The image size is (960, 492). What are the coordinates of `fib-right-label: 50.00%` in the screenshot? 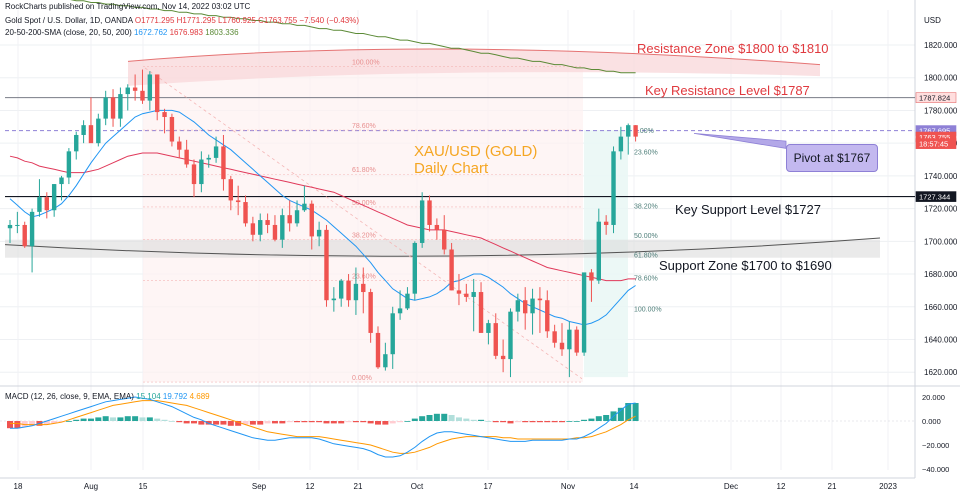 It's located at (646, 236).